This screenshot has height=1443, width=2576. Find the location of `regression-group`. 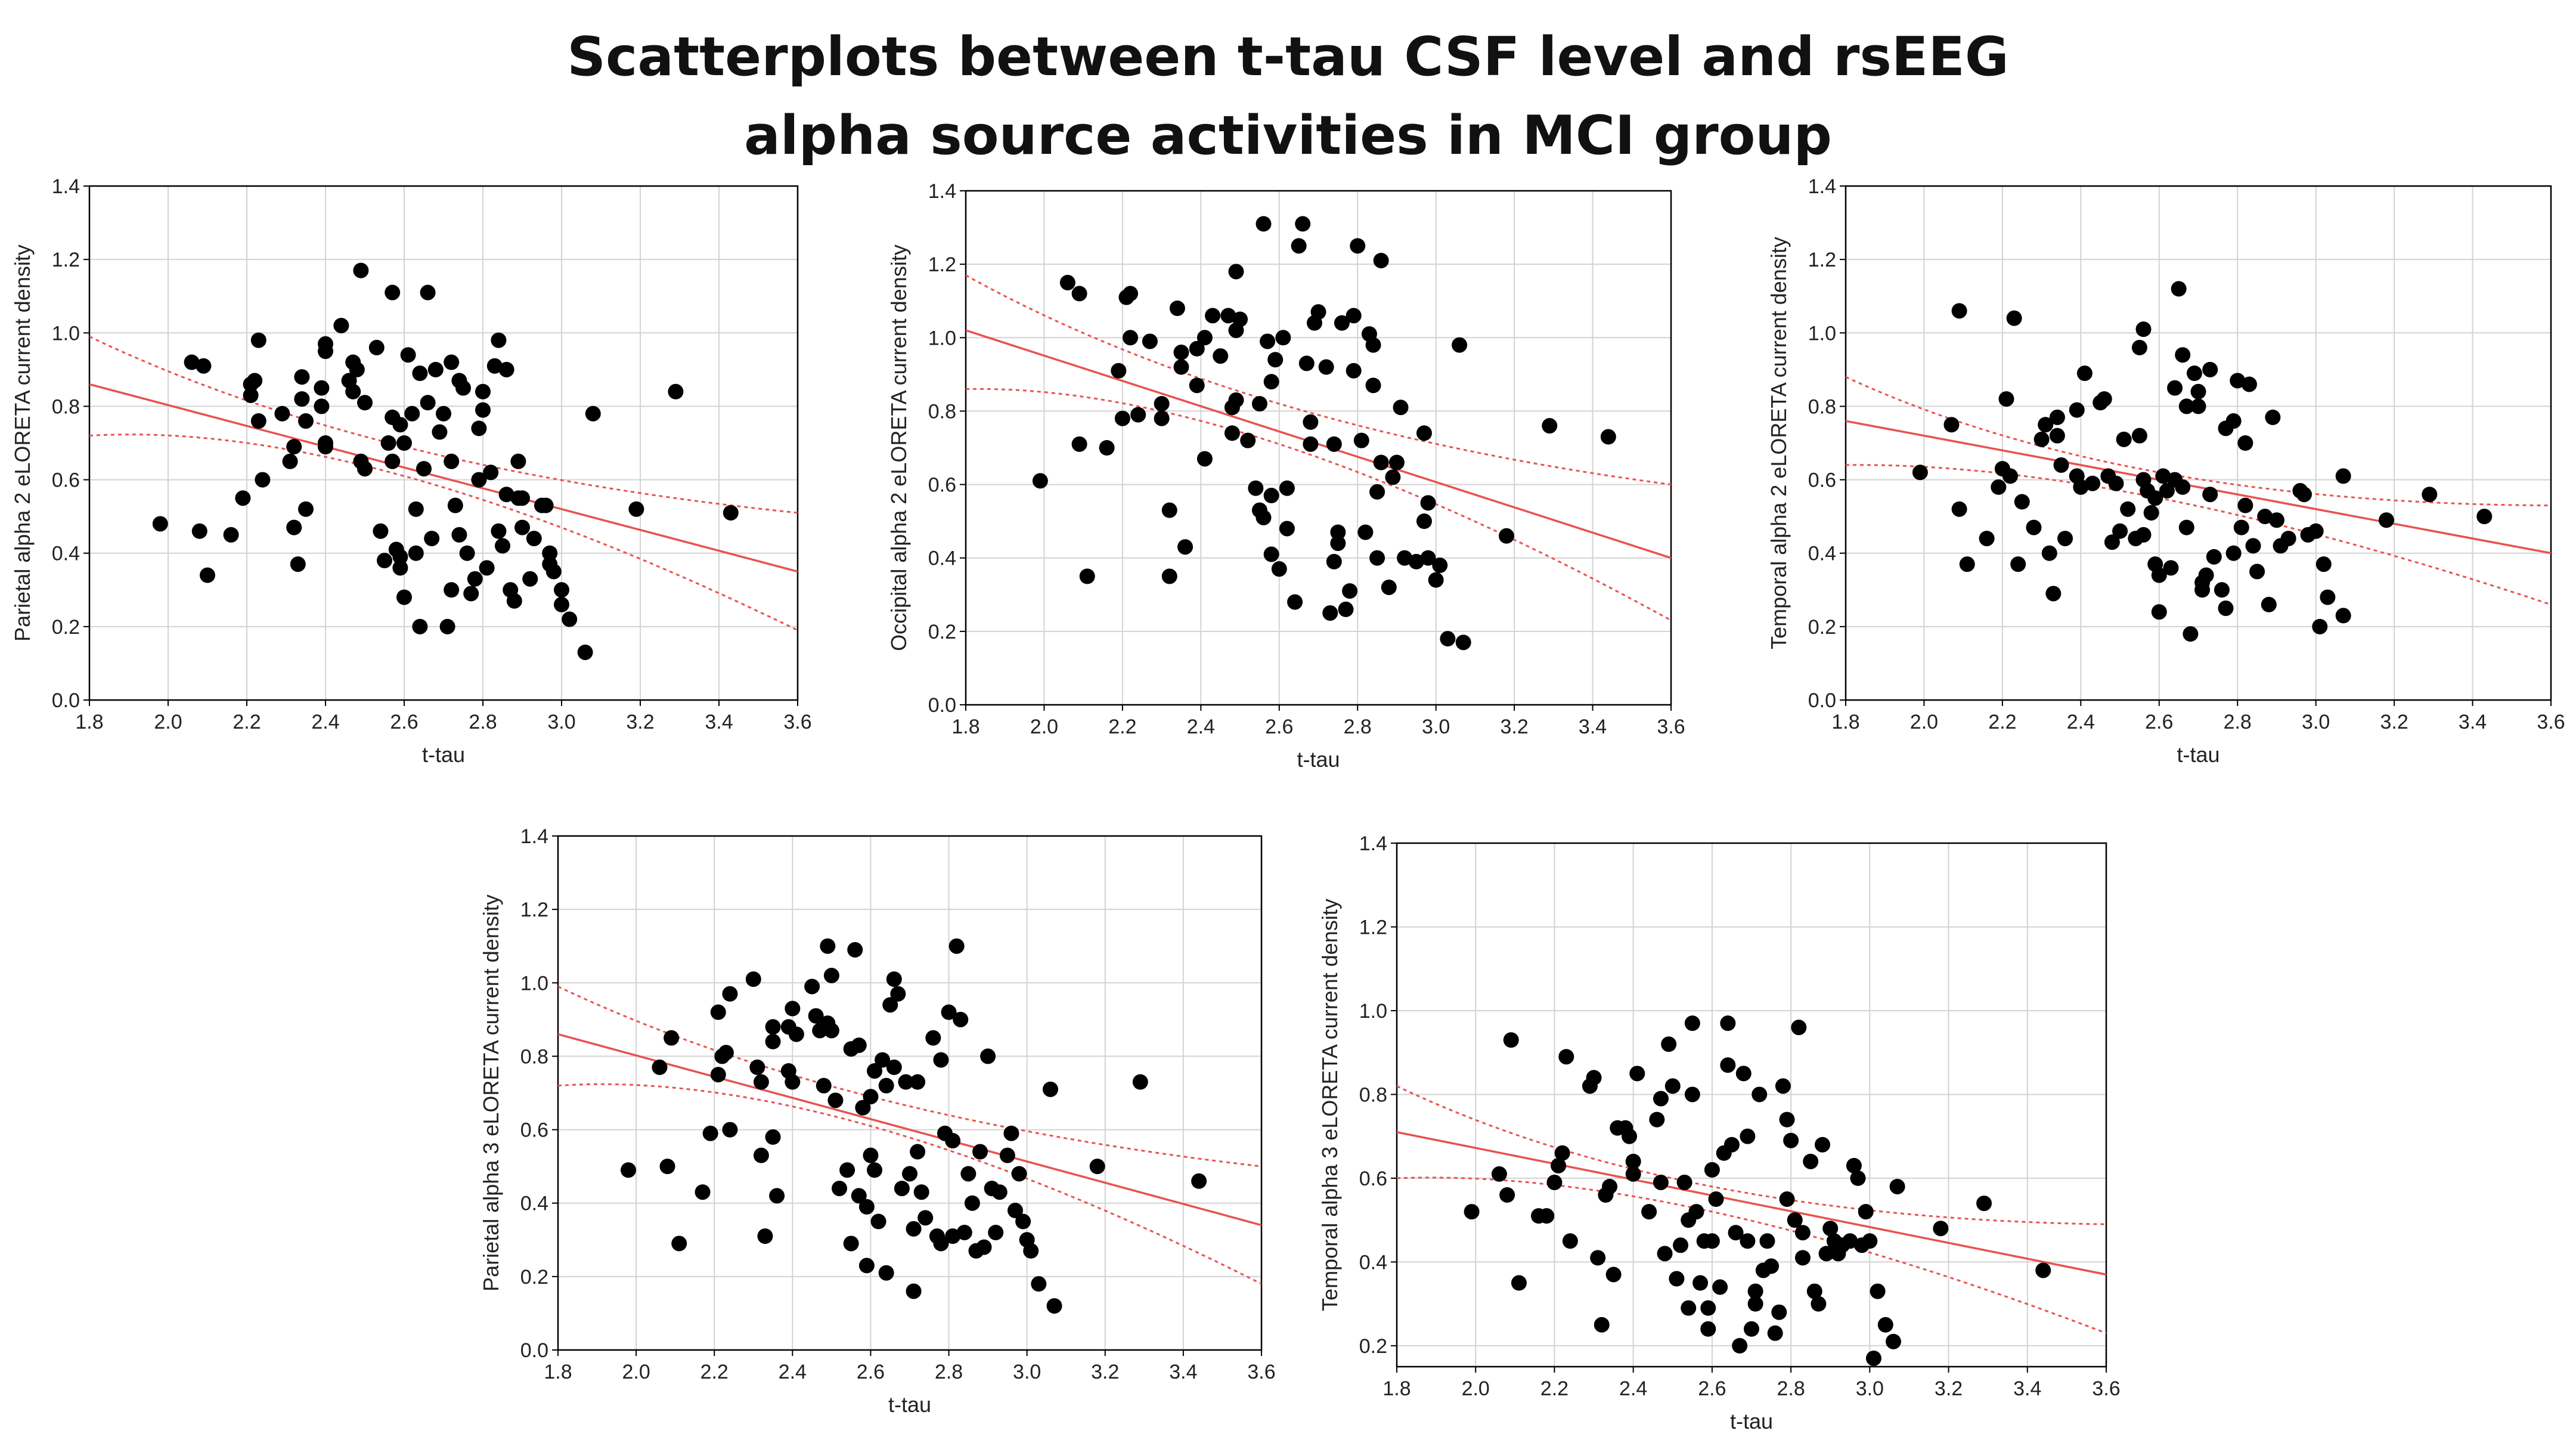

regression-group is located at coordinates (1751, 1209).